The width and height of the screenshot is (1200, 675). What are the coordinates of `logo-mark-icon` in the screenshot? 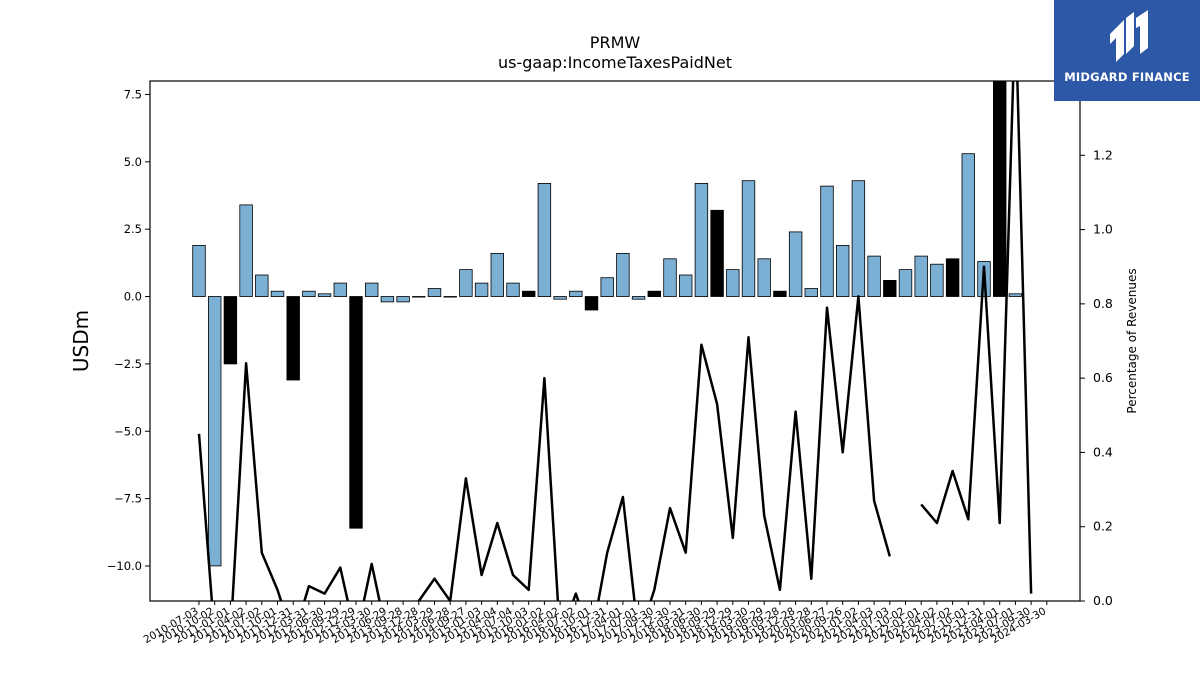 It's located at (1129, 36).